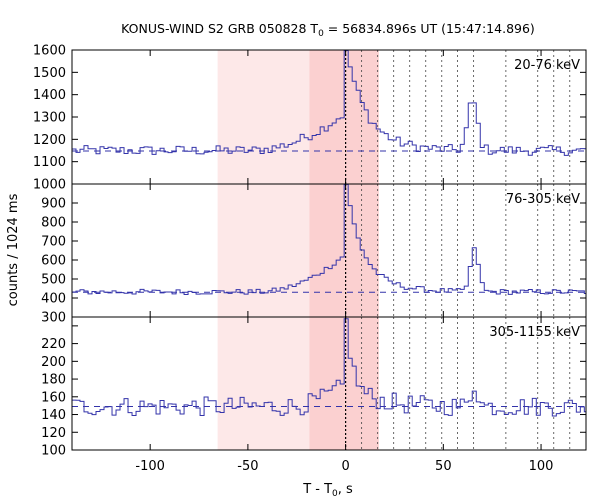 Image resolution: width=600 pixels, height=500 pixels. I want to click on y-tick-label: 500, so click(53, 280).